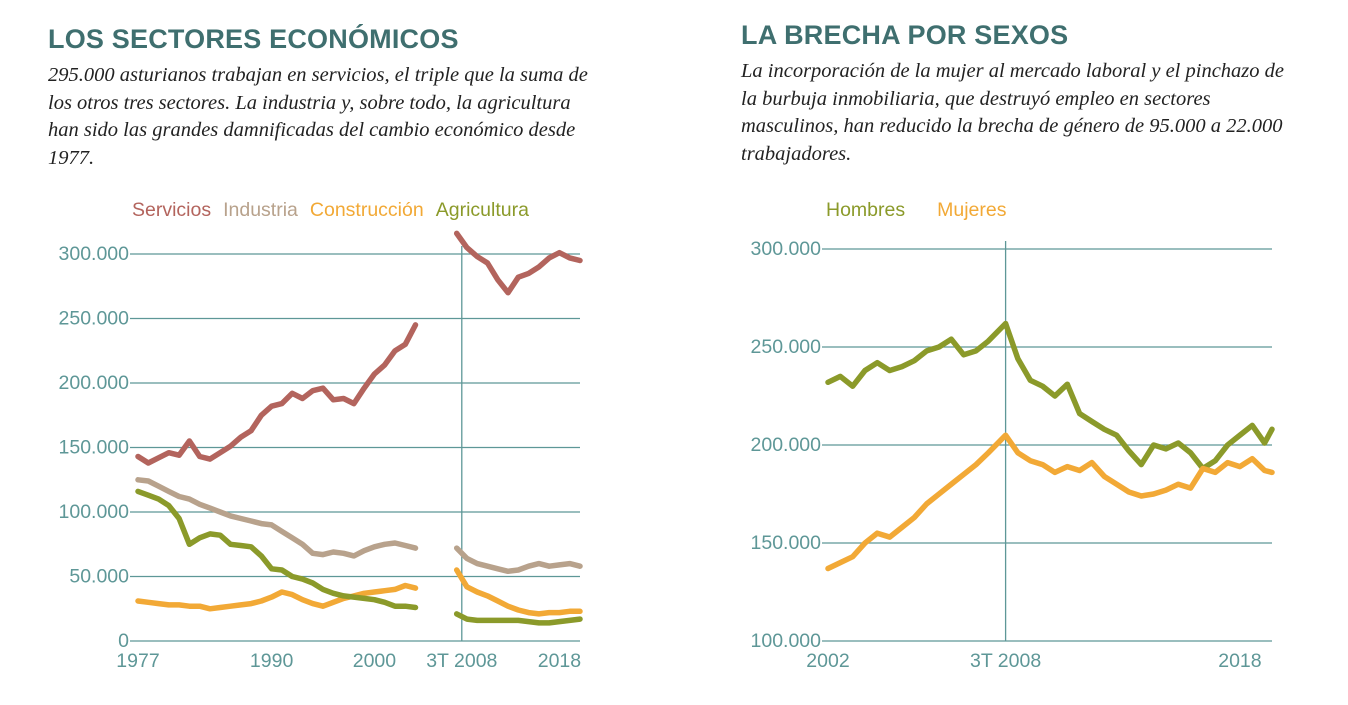 This screenshot has width=1348, height=705. I want to click on legend-item: Servicios, so click(171, 210).